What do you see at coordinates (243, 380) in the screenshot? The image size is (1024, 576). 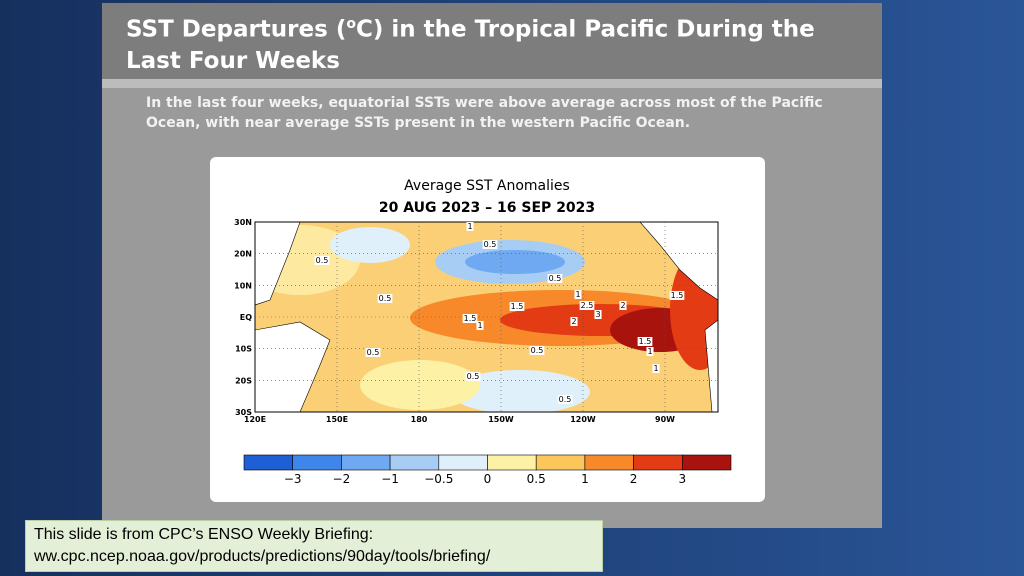 I see `lat-label: 20S` at bounding box center [243, 380].